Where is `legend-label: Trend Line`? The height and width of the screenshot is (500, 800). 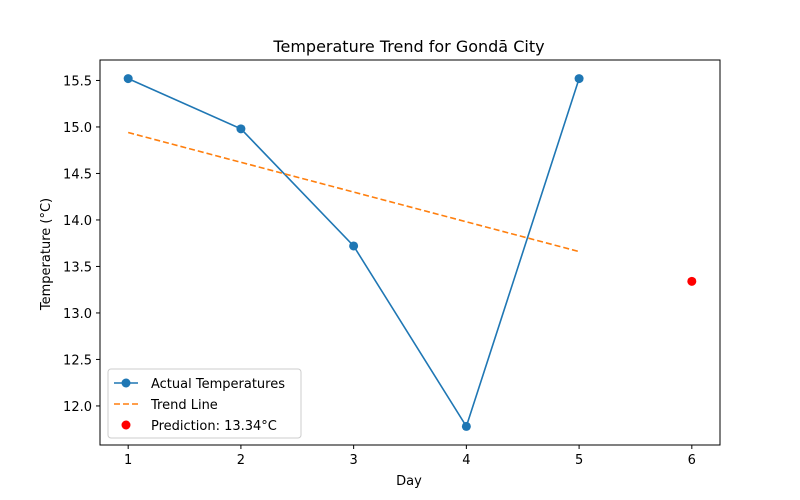 legend-label: Trend Line is located at coordinates (184, 405).